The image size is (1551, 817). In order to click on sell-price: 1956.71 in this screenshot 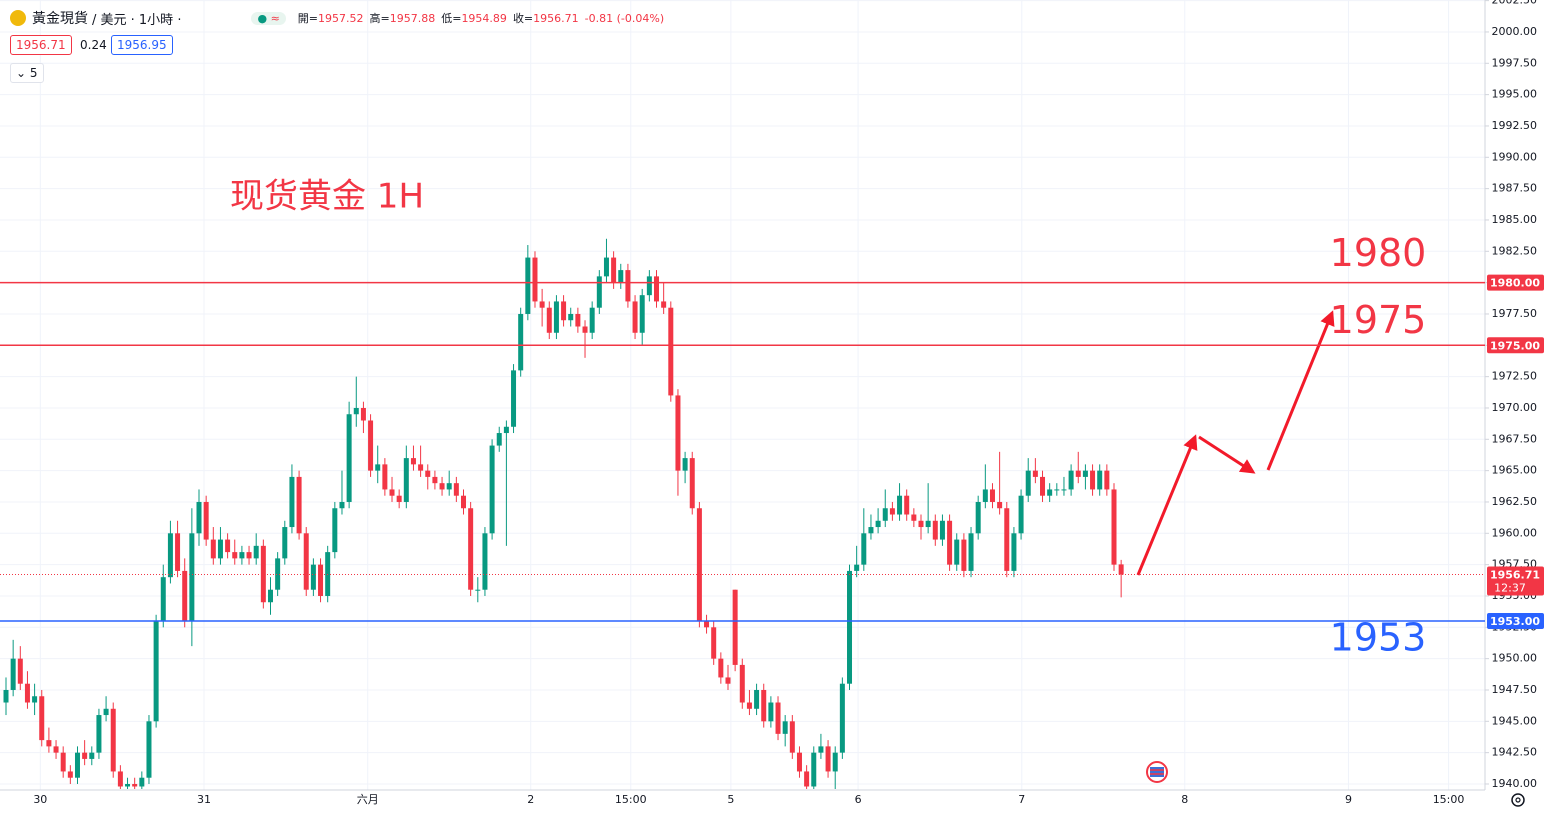, I will do `click(41, 45)`.